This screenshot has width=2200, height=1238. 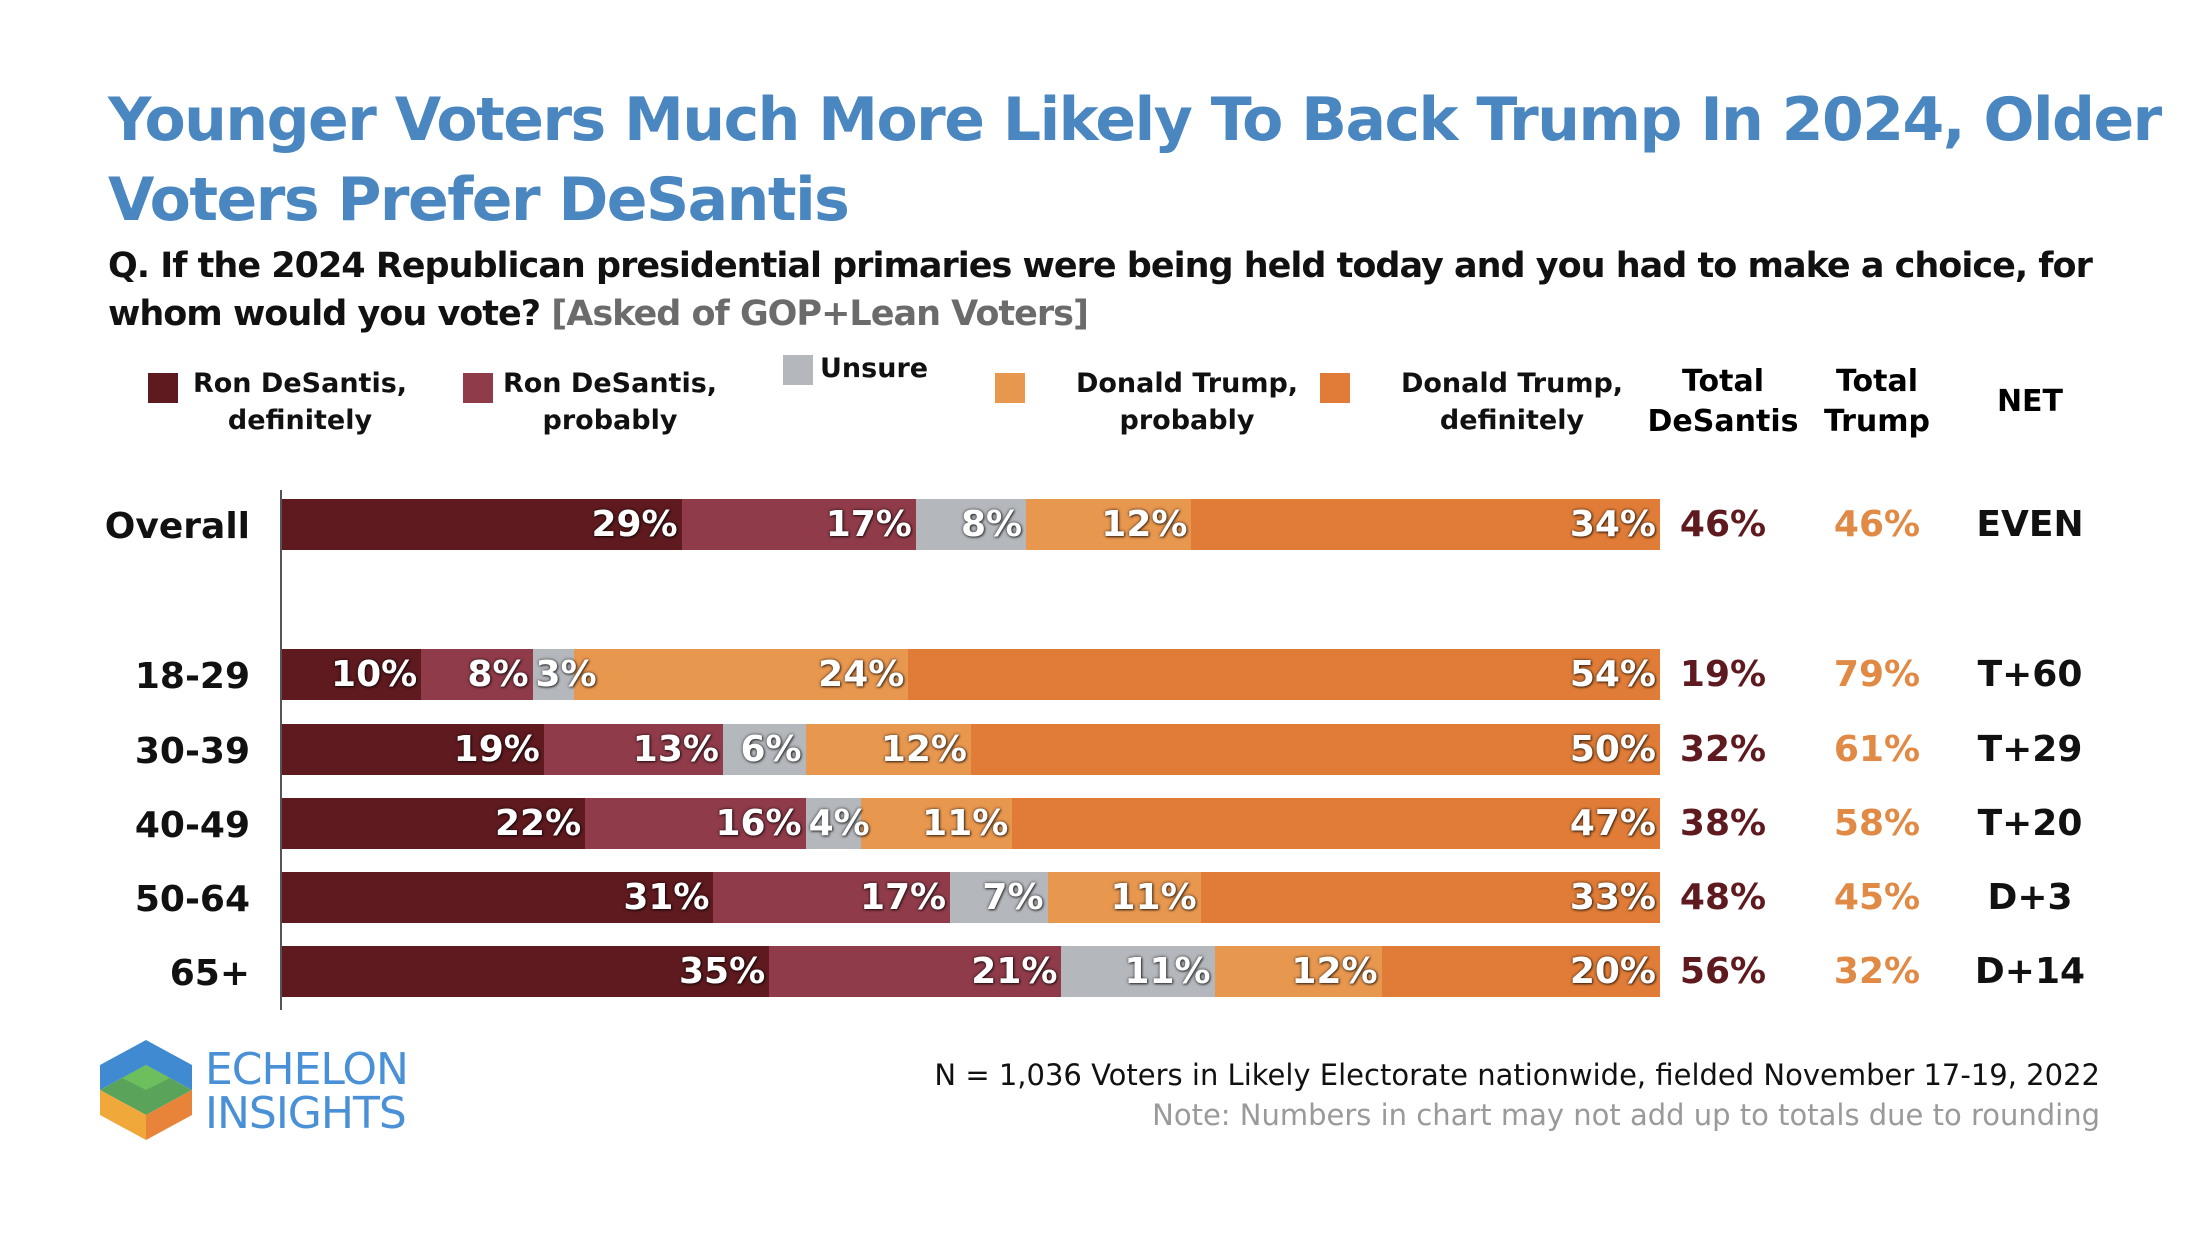 What do you see at coordinates (374, 674) in the screenshot?
I see `data-label: 10%` at bounding box center [374, 674].